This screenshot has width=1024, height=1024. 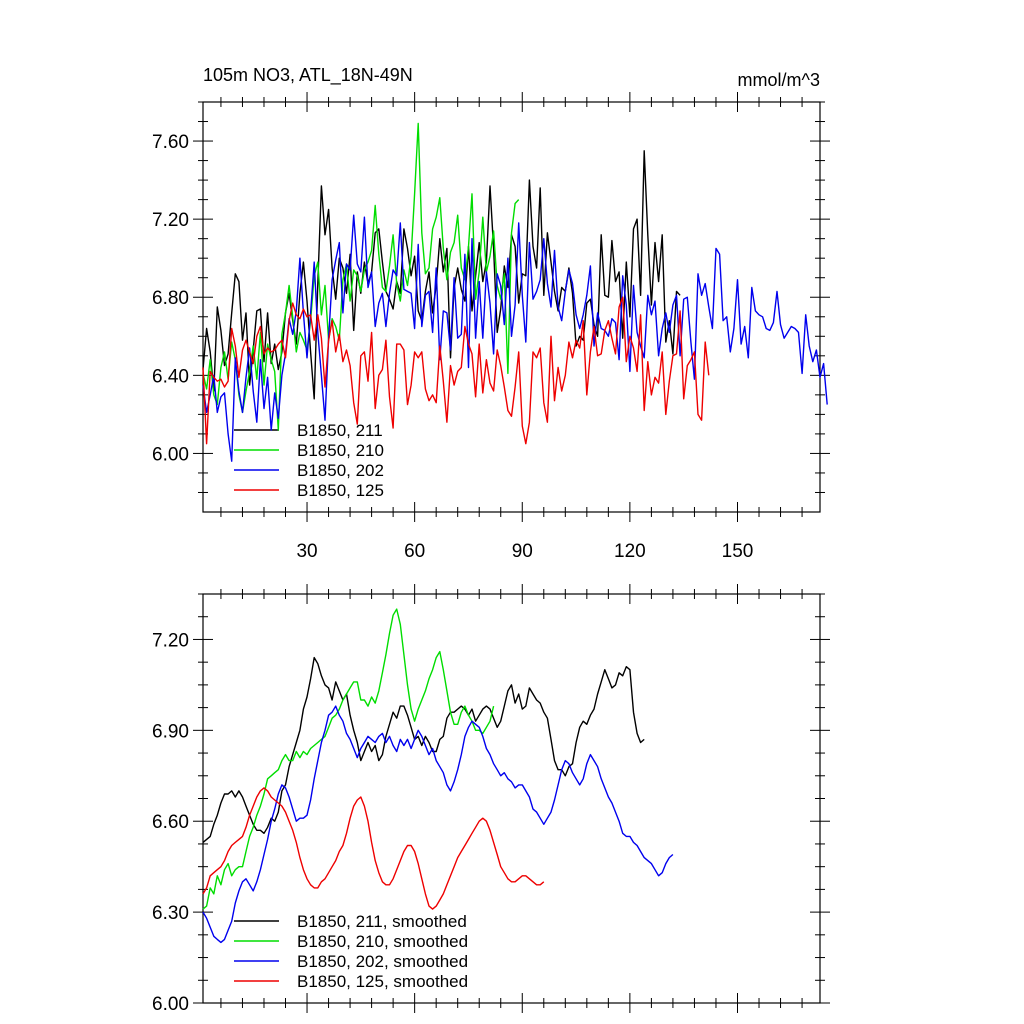 What do you see at coordinates (170, 913) in the screenshot?
I see `y-tick-label: 6.30` at bounding box center [170, 913].